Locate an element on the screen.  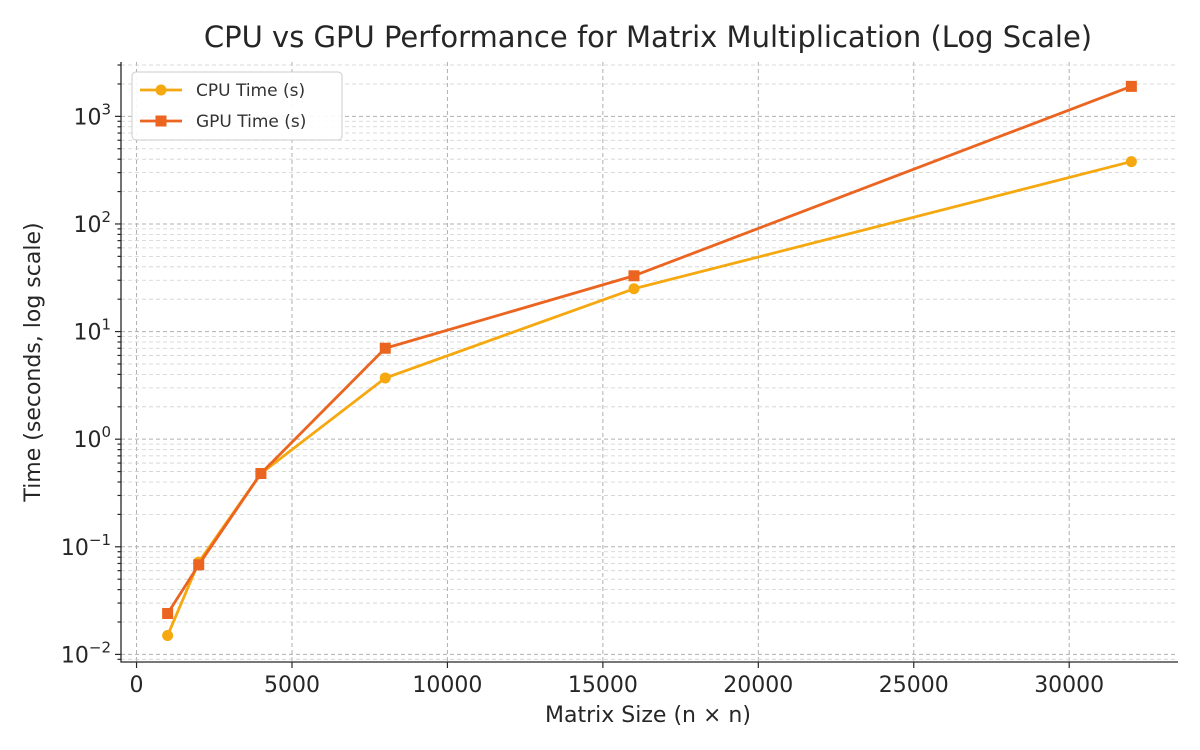
x-tick-label: 20000 is located at coordinates (758, 685).